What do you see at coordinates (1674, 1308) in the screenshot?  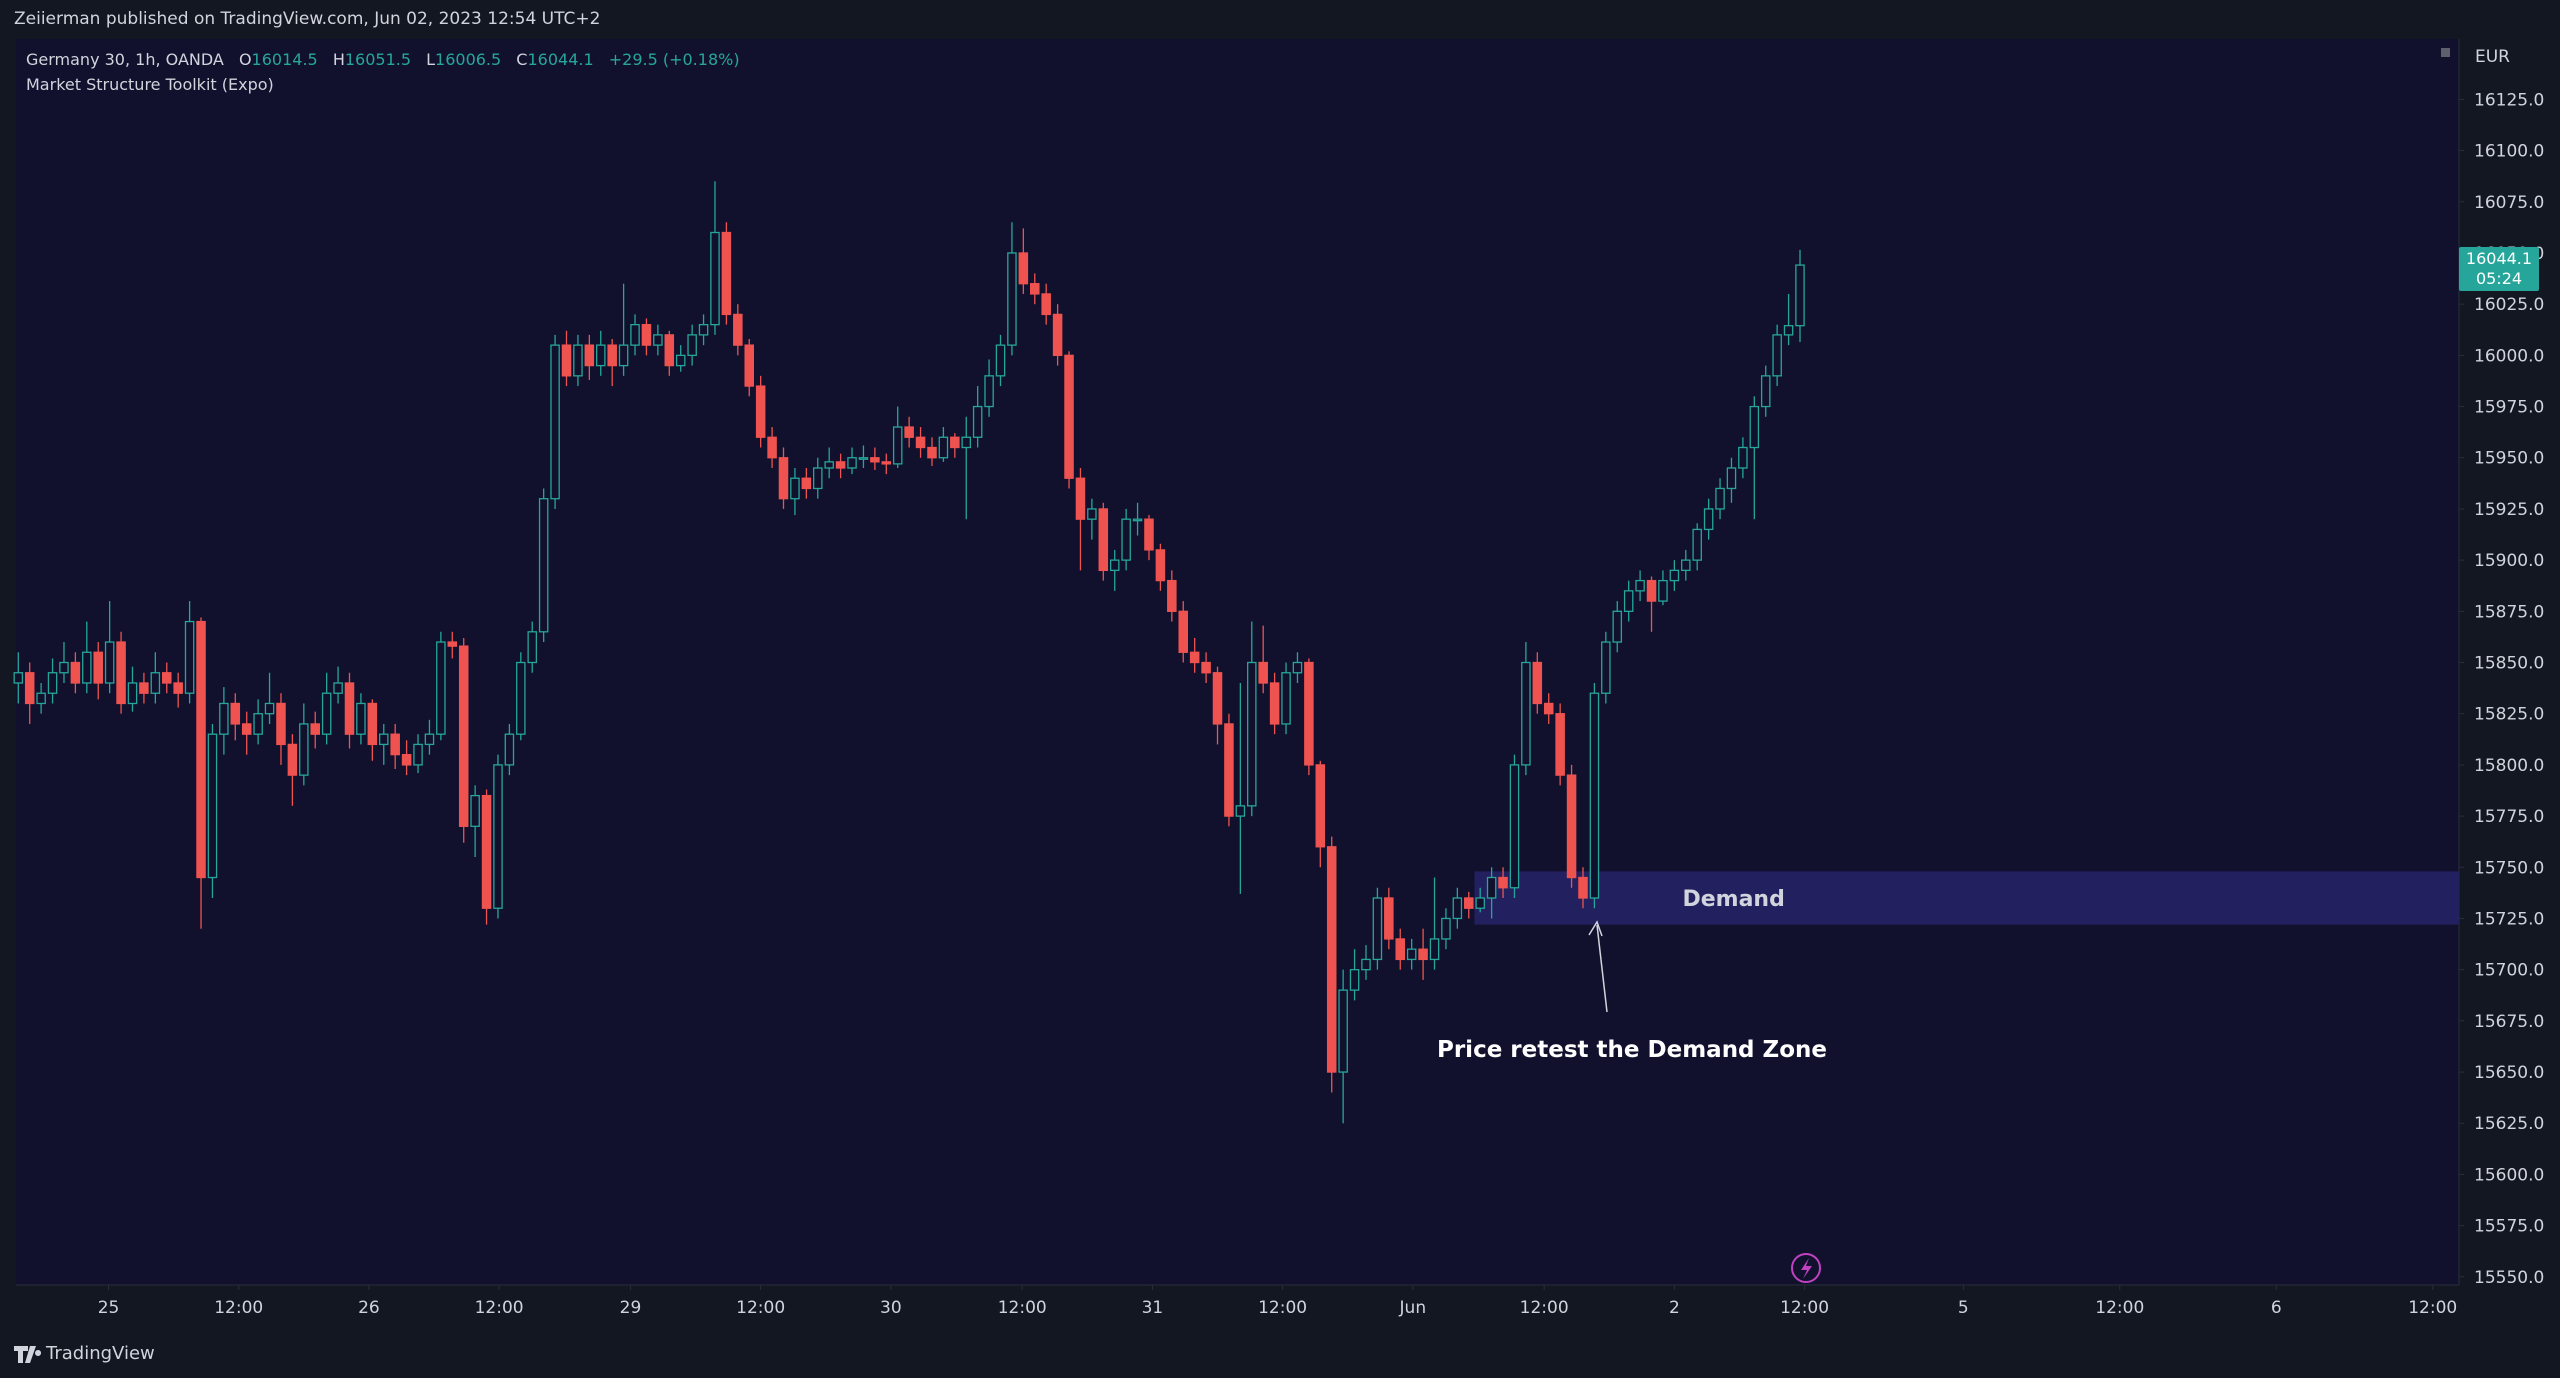 I see `x-tick-label: 2` at bounding box center [1674, 1308].